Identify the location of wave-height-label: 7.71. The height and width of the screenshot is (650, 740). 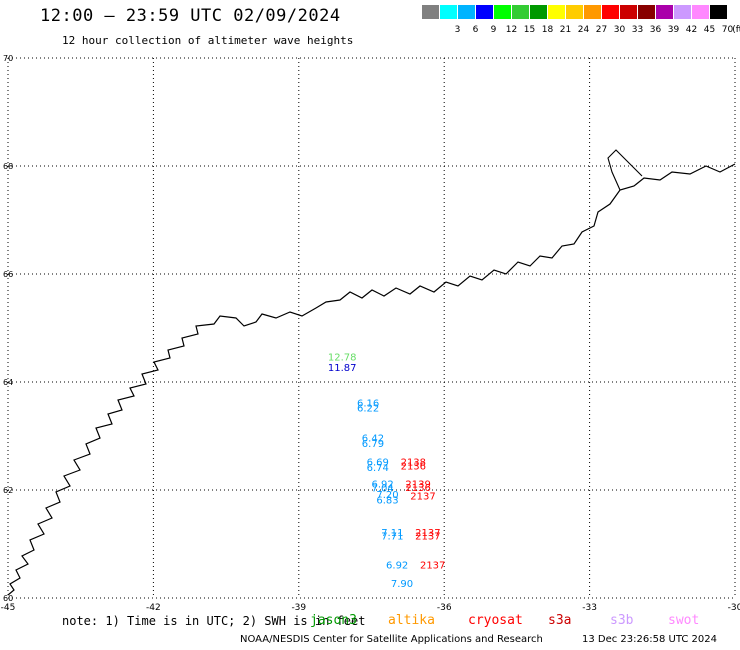
(392, 537).